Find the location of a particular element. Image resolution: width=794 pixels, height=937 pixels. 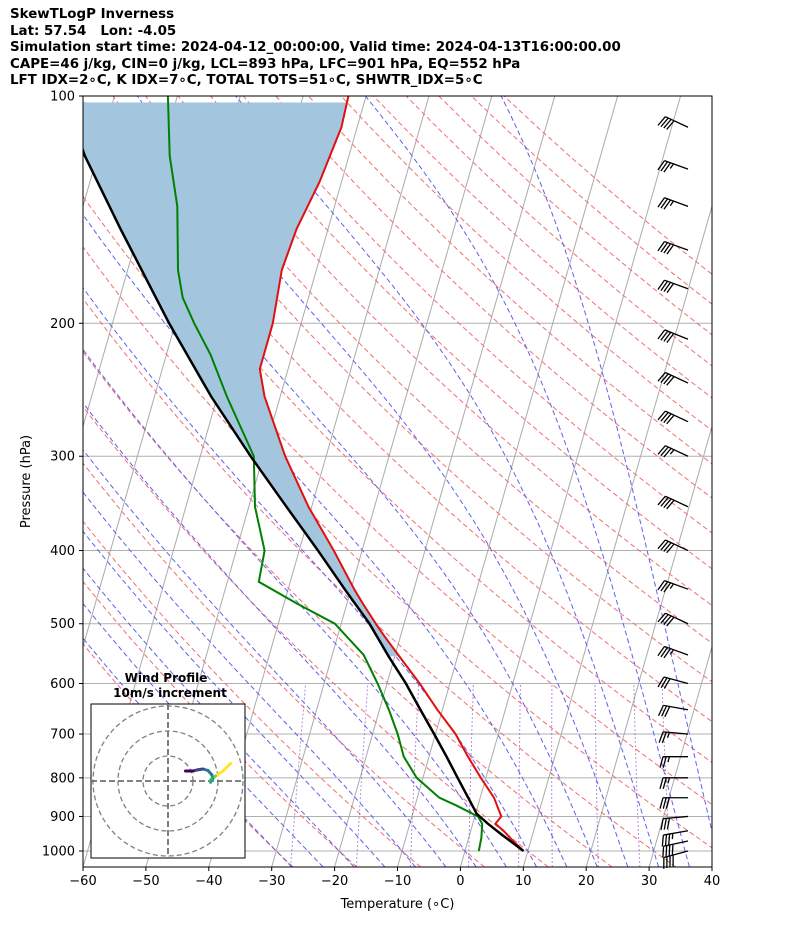

x-tick-label: 20 is located at coordinates (586, 881).